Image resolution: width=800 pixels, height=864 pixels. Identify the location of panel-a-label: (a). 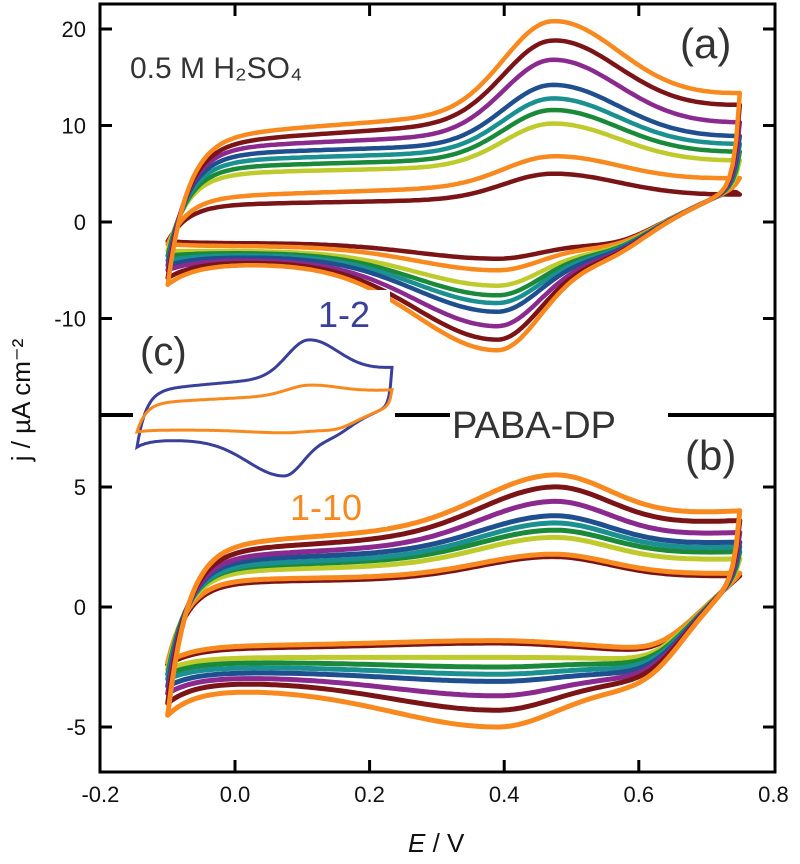
(705, 43).